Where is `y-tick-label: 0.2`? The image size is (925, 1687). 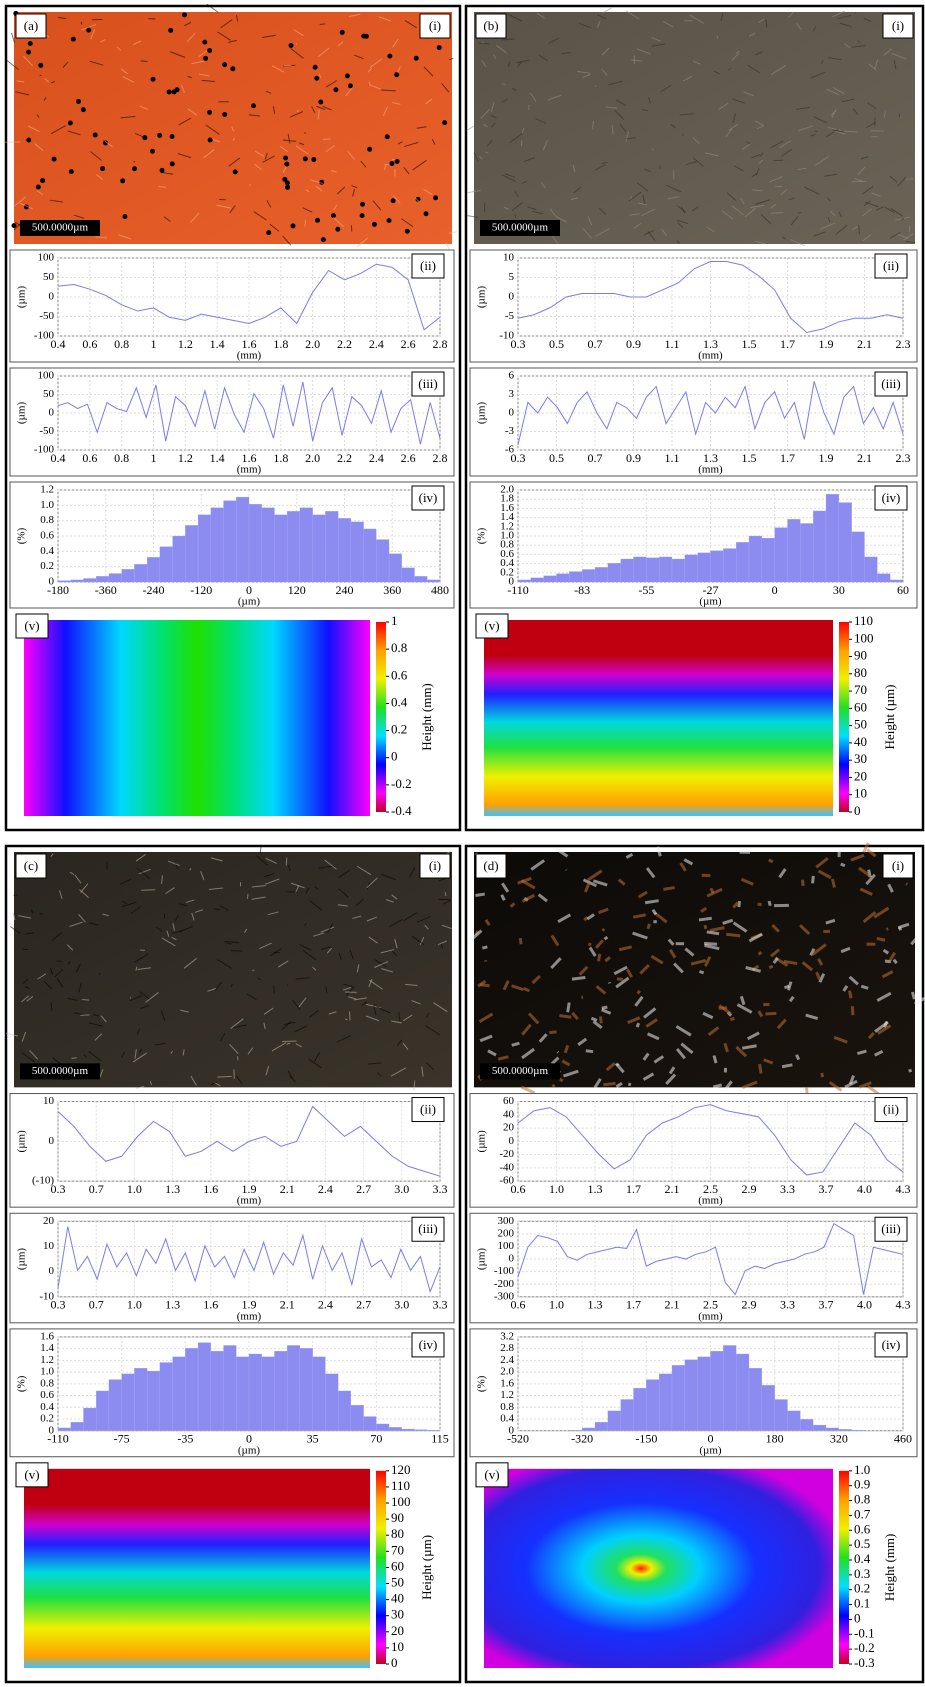
y-tick-label: 0.2 is located at coordinates (47, 1419).